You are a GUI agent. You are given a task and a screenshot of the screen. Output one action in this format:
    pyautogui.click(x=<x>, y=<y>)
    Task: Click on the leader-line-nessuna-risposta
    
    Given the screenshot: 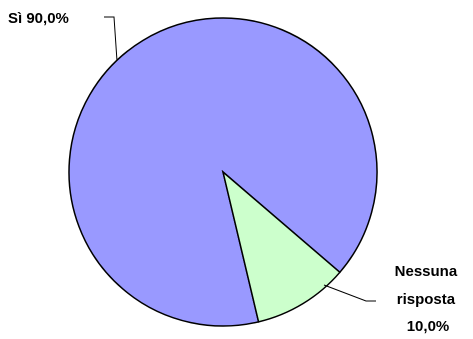 What is the action you would take?
    pyautogui.click(x=349, y=293)
    